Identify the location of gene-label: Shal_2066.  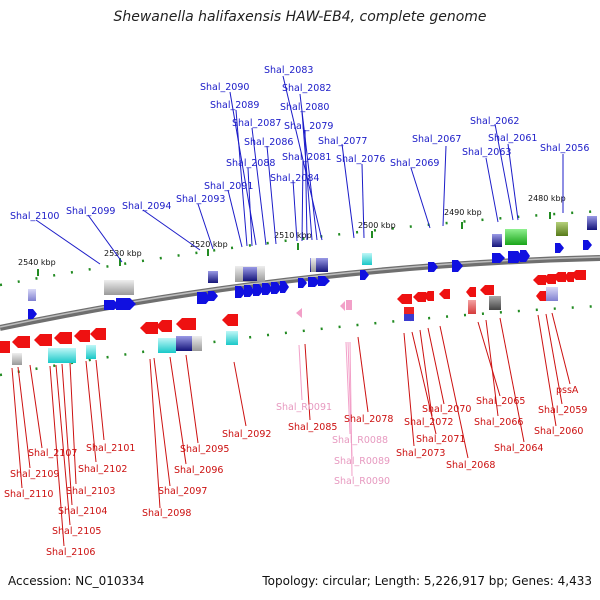
(498, 422).